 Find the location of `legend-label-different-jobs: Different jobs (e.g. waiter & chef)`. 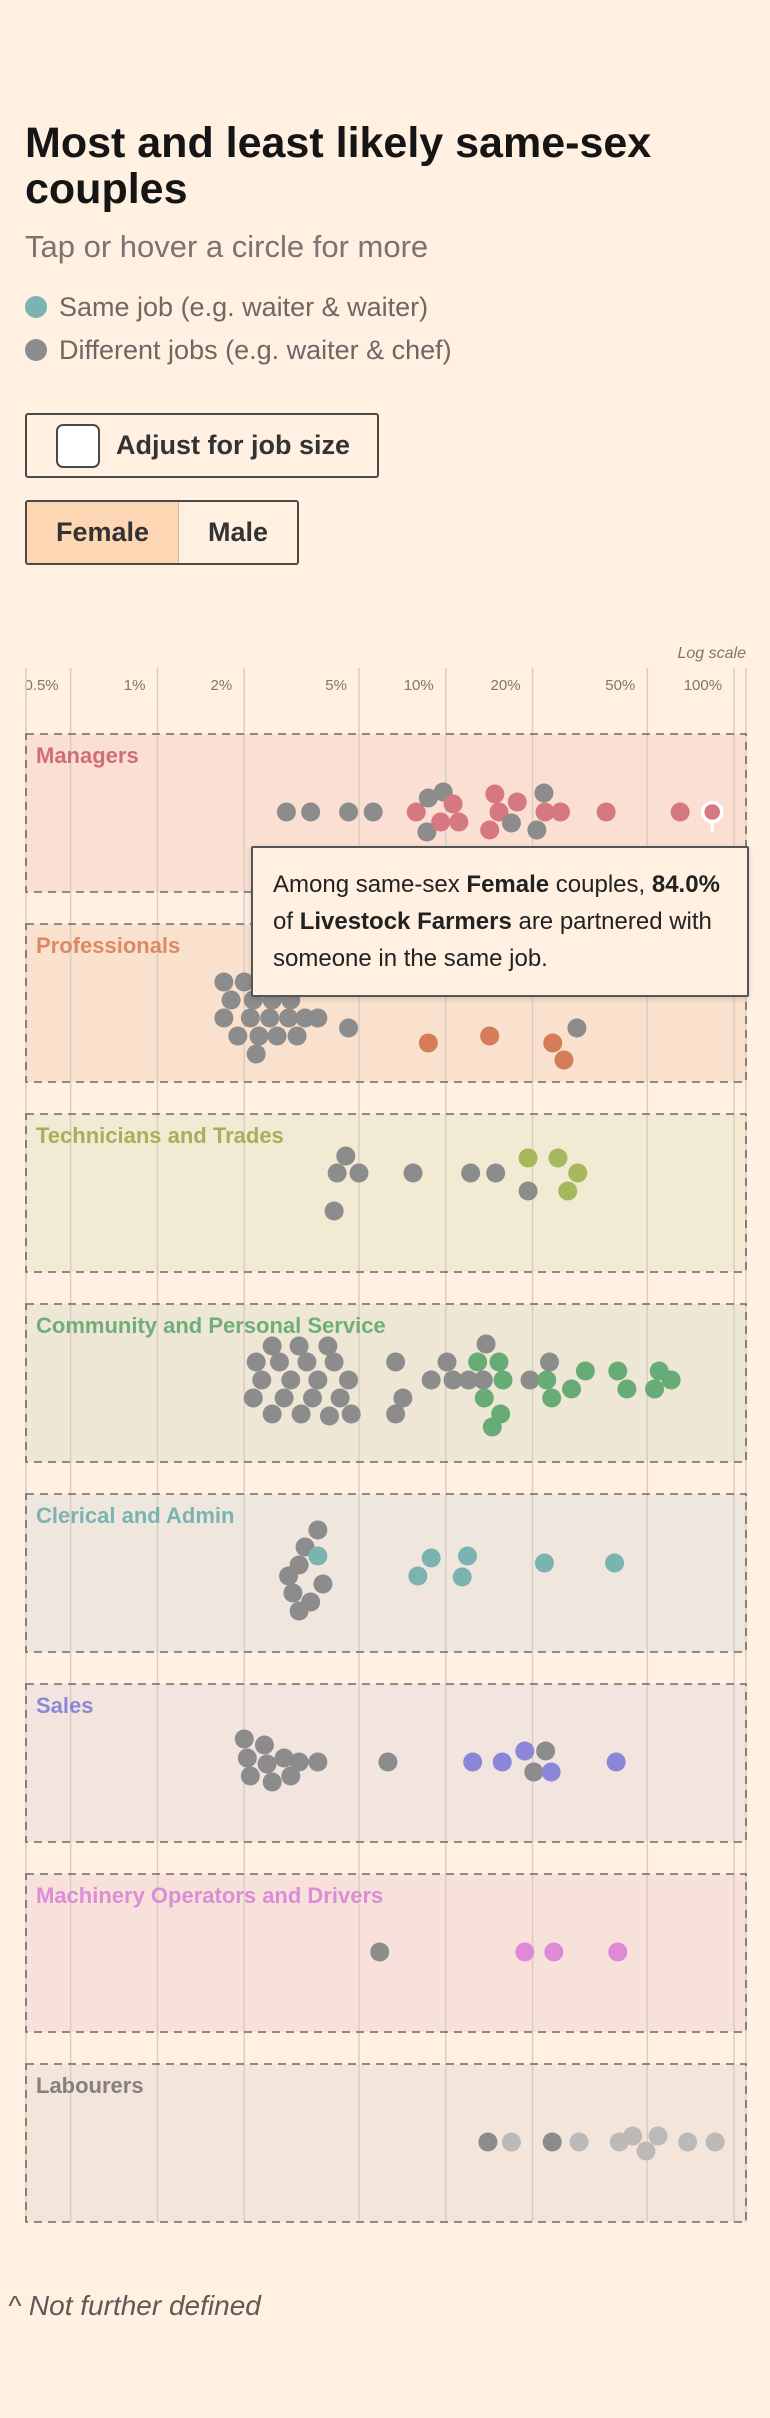

legend-label-different-jobs: Different jobs (e.g. waiter & chef) is located at coordinates (255, 349).